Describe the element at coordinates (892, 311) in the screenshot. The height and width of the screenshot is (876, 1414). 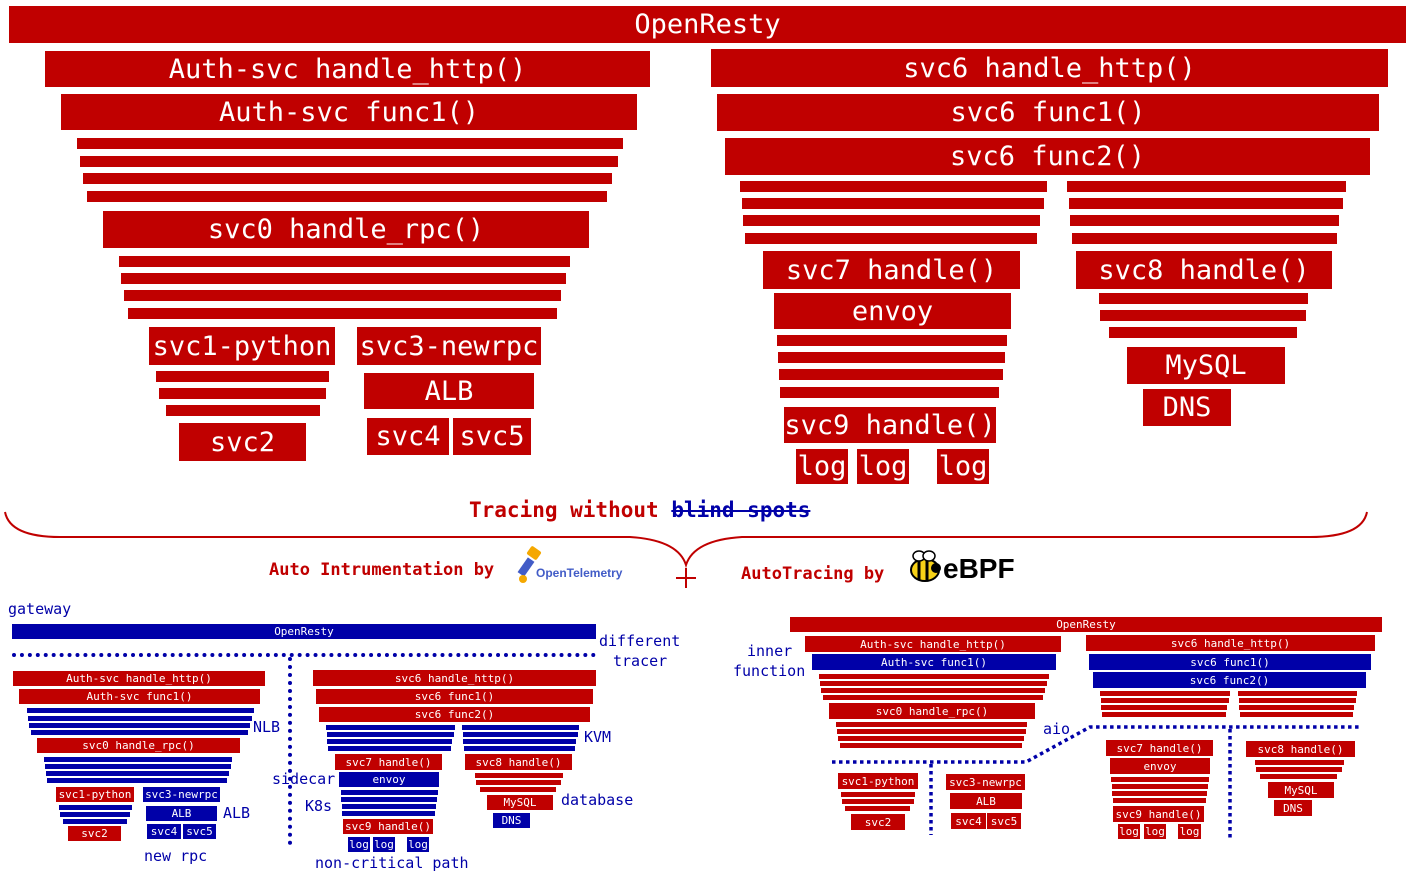
I see `envoy-span: envoy` at that location.